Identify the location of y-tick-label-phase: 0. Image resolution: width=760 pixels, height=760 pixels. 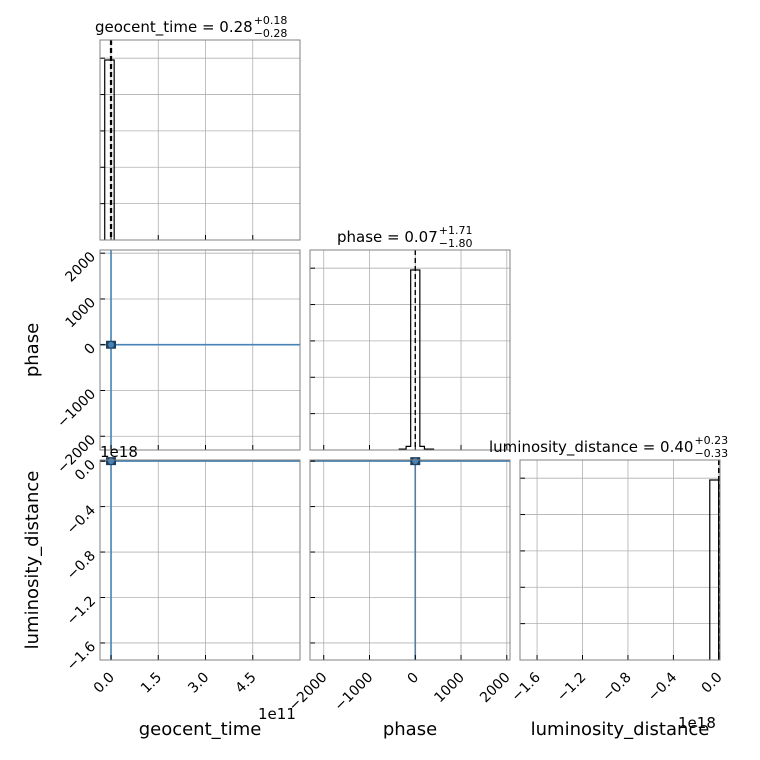
(90, 349).